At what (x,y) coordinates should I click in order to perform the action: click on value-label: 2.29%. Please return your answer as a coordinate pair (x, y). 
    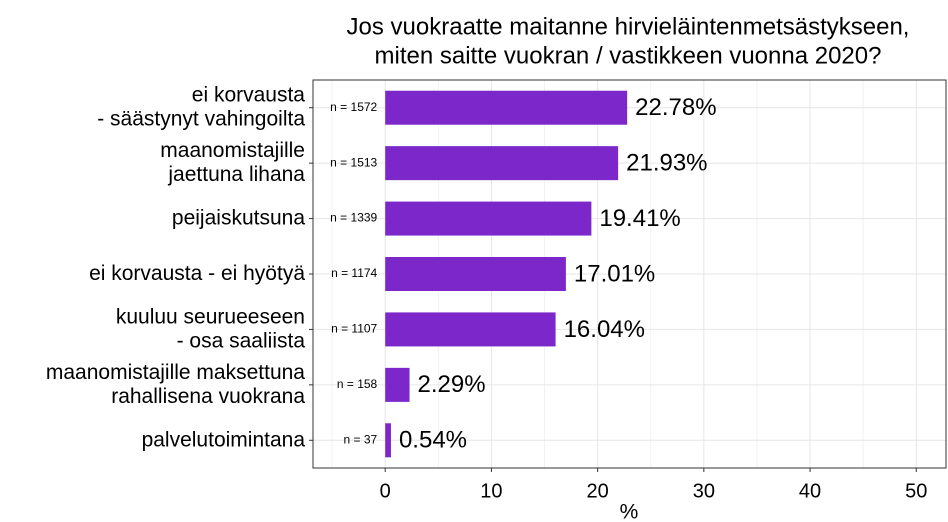
    Looking at the image, I should click on (452, 384).